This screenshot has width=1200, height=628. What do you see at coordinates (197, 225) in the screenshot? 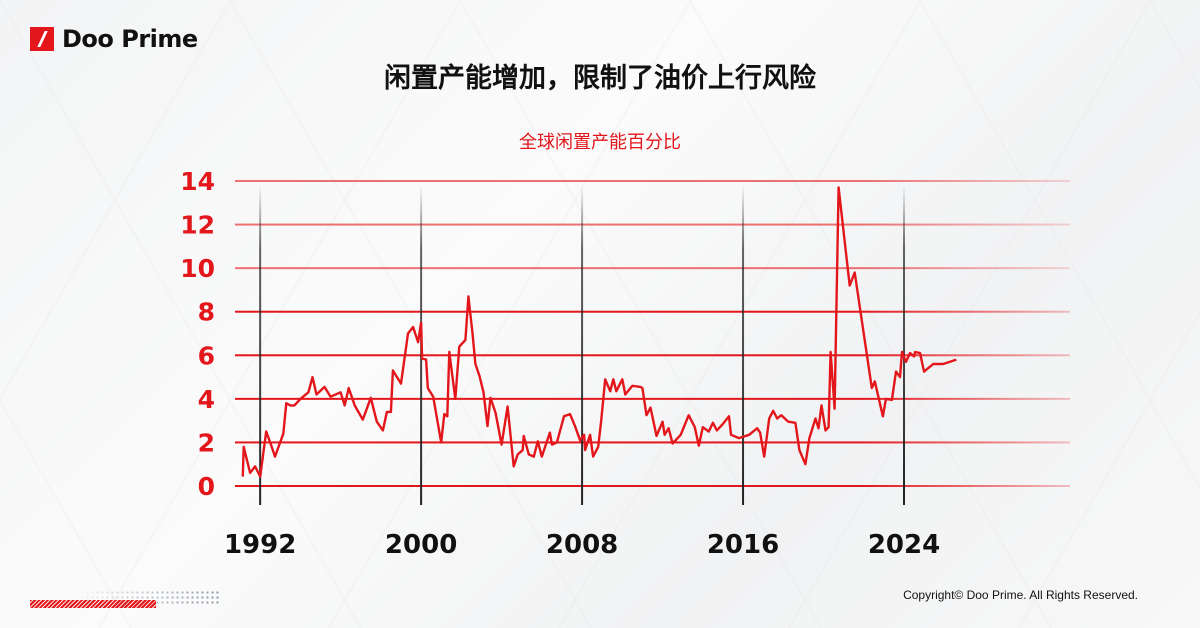
I see `y-tick-label: 12` at bounding box center [197, 225].